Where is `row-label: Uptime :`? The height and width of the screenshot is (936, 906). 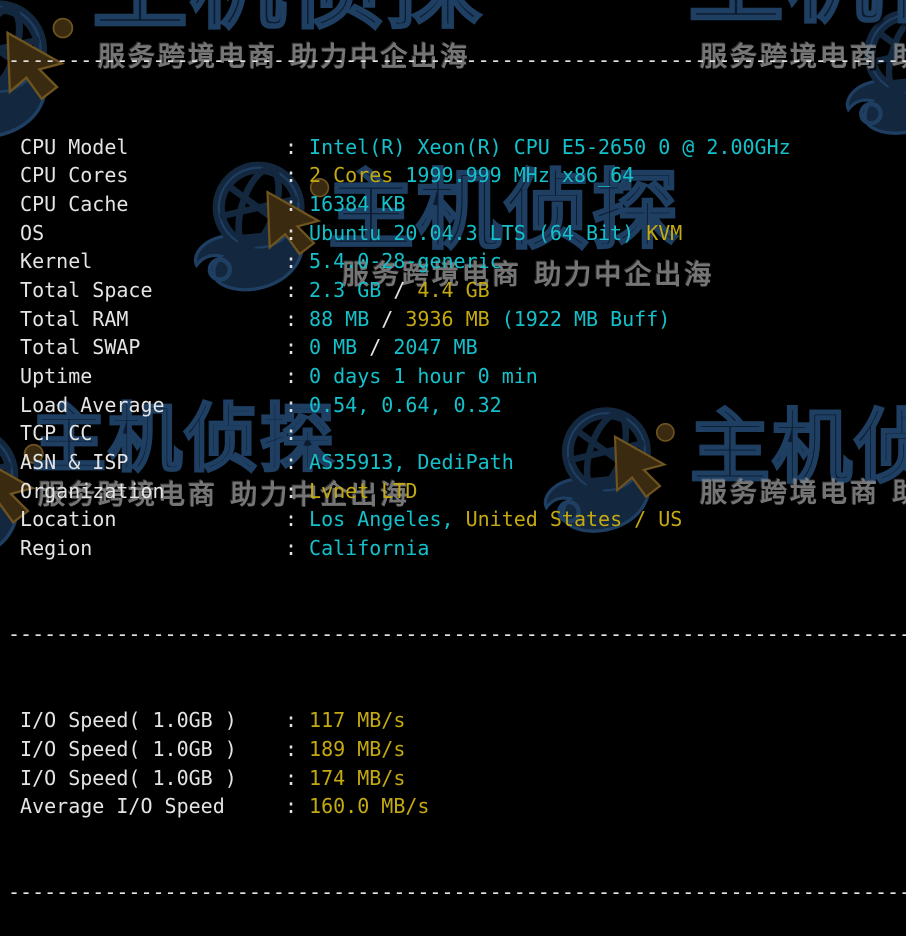 row-label: Uptime : is located at coordinates (159, 376).